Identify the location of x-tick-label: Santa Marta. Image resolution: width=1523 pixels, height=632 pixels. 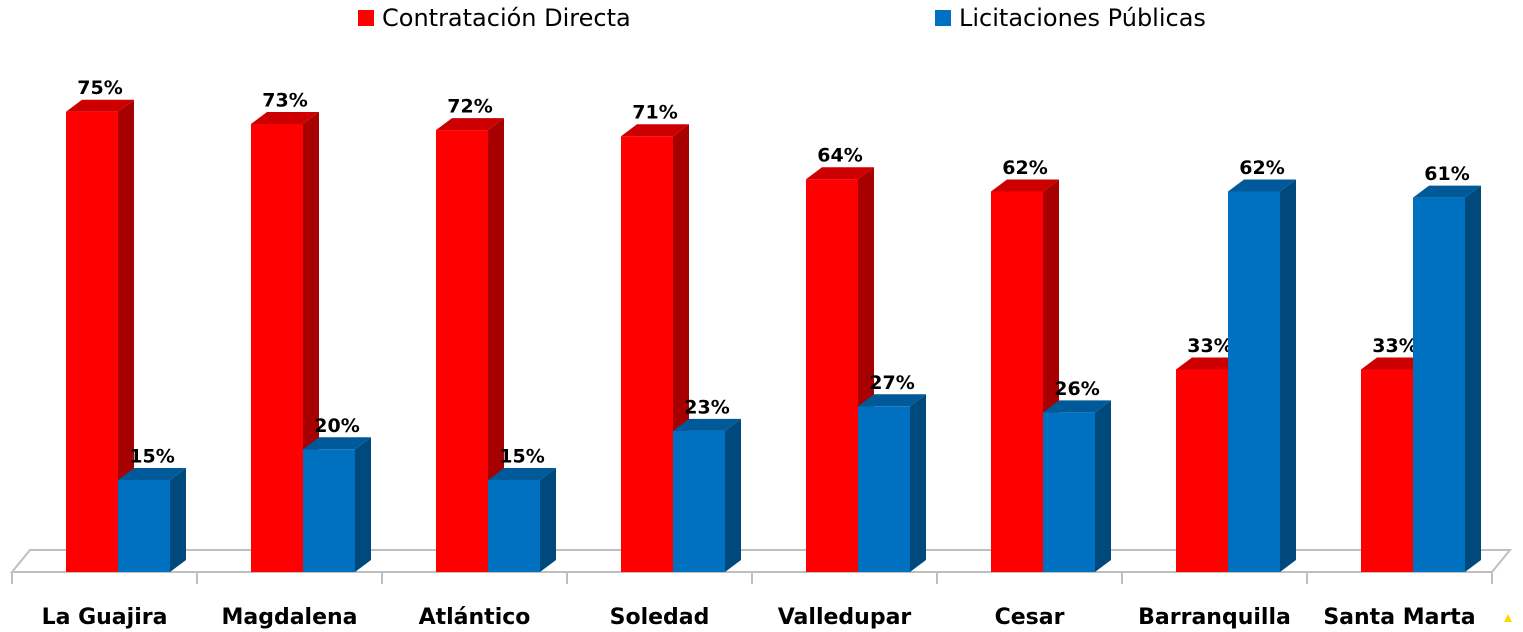
(1399, 617).